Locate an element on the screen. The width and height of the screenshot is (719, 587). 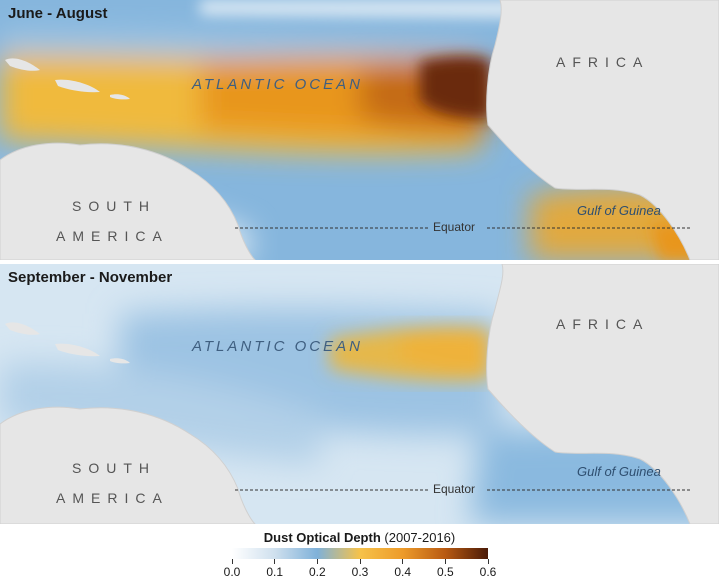
legend-title-rest: (2007-2016) is located at coordinates (420, 537).